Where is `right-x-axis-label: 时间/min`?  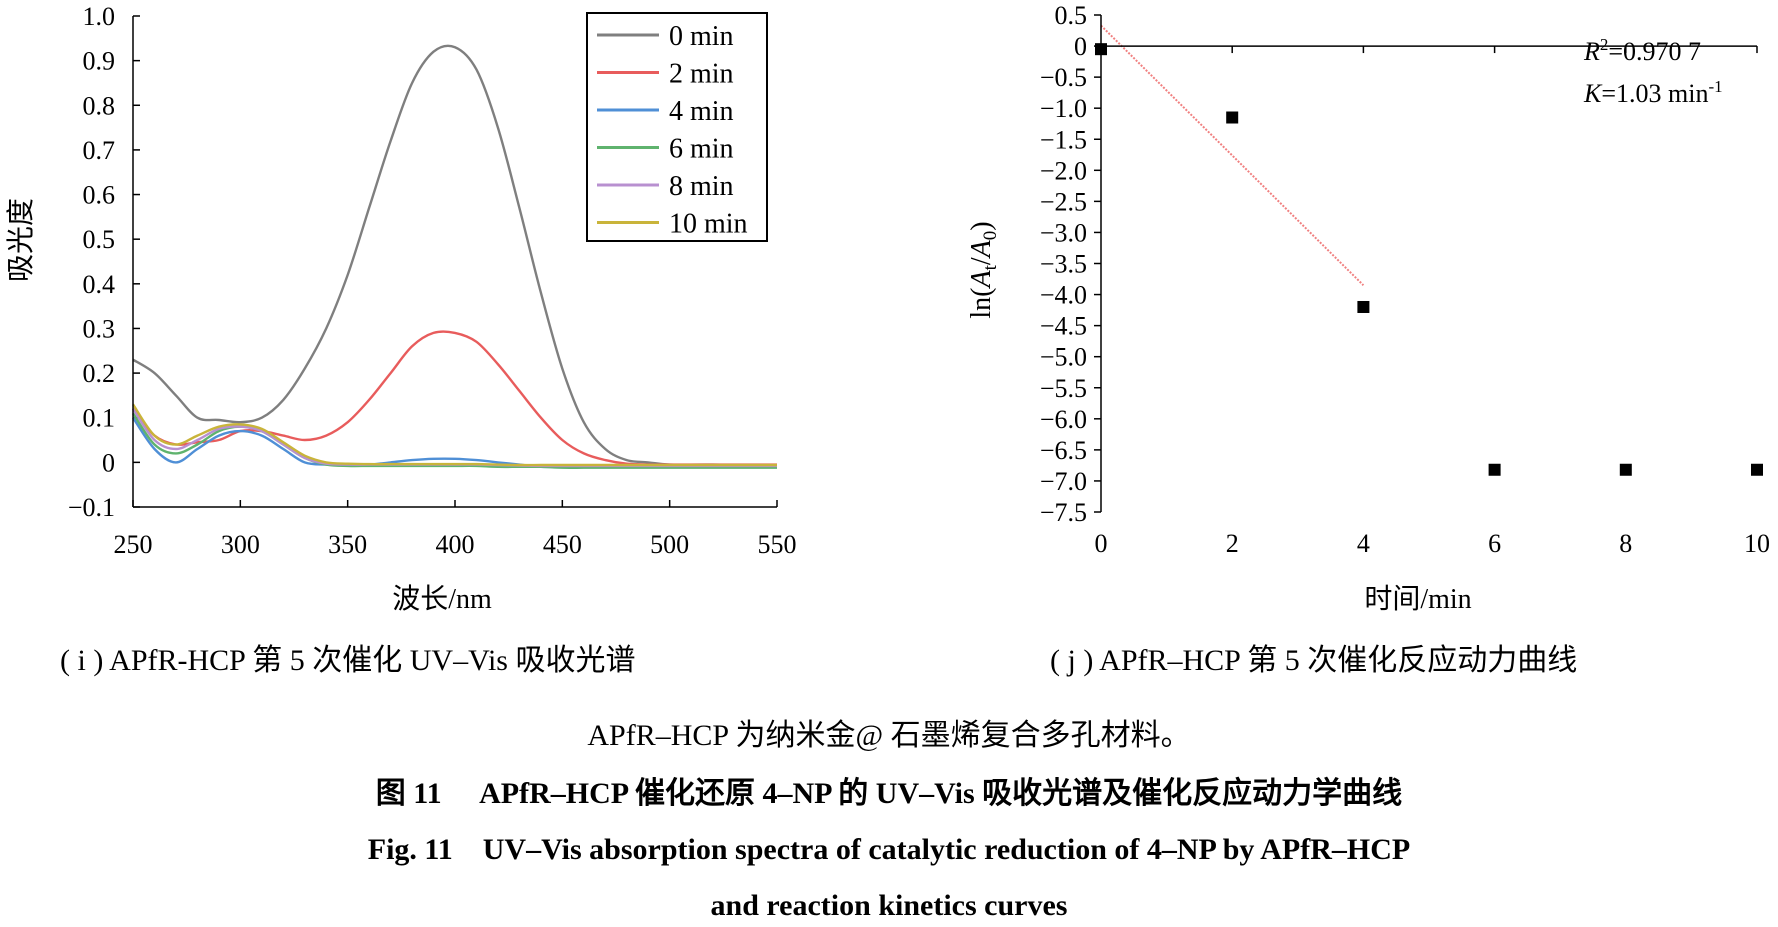
right-x-axis-label: 时间/min is located at coordinates (1417, 599).